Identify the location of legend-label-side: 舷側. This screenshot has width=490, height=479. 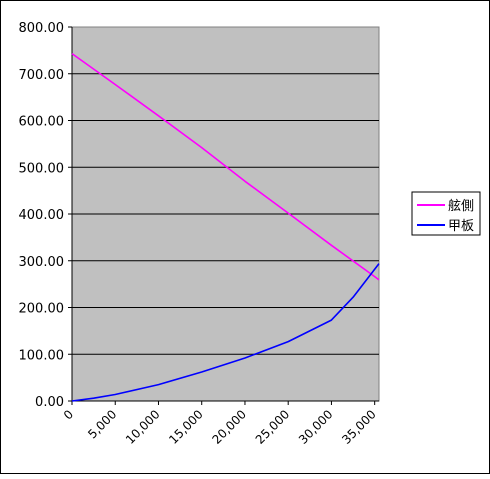
(461, 206).